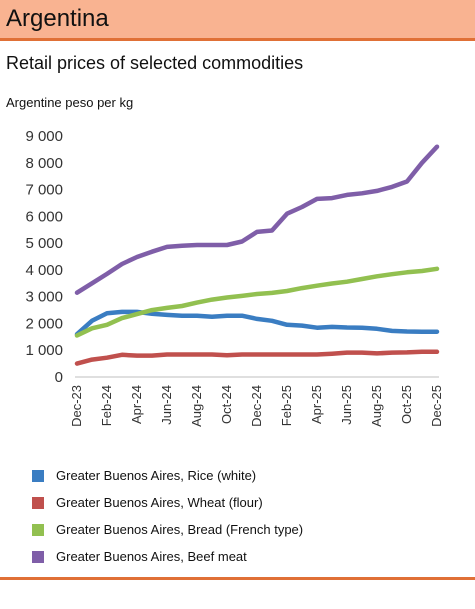  What do you see at coordinates (106, 405) in the screenshot?
I see `x-tick-label: Feb-24` at bounding box center [106, 405].